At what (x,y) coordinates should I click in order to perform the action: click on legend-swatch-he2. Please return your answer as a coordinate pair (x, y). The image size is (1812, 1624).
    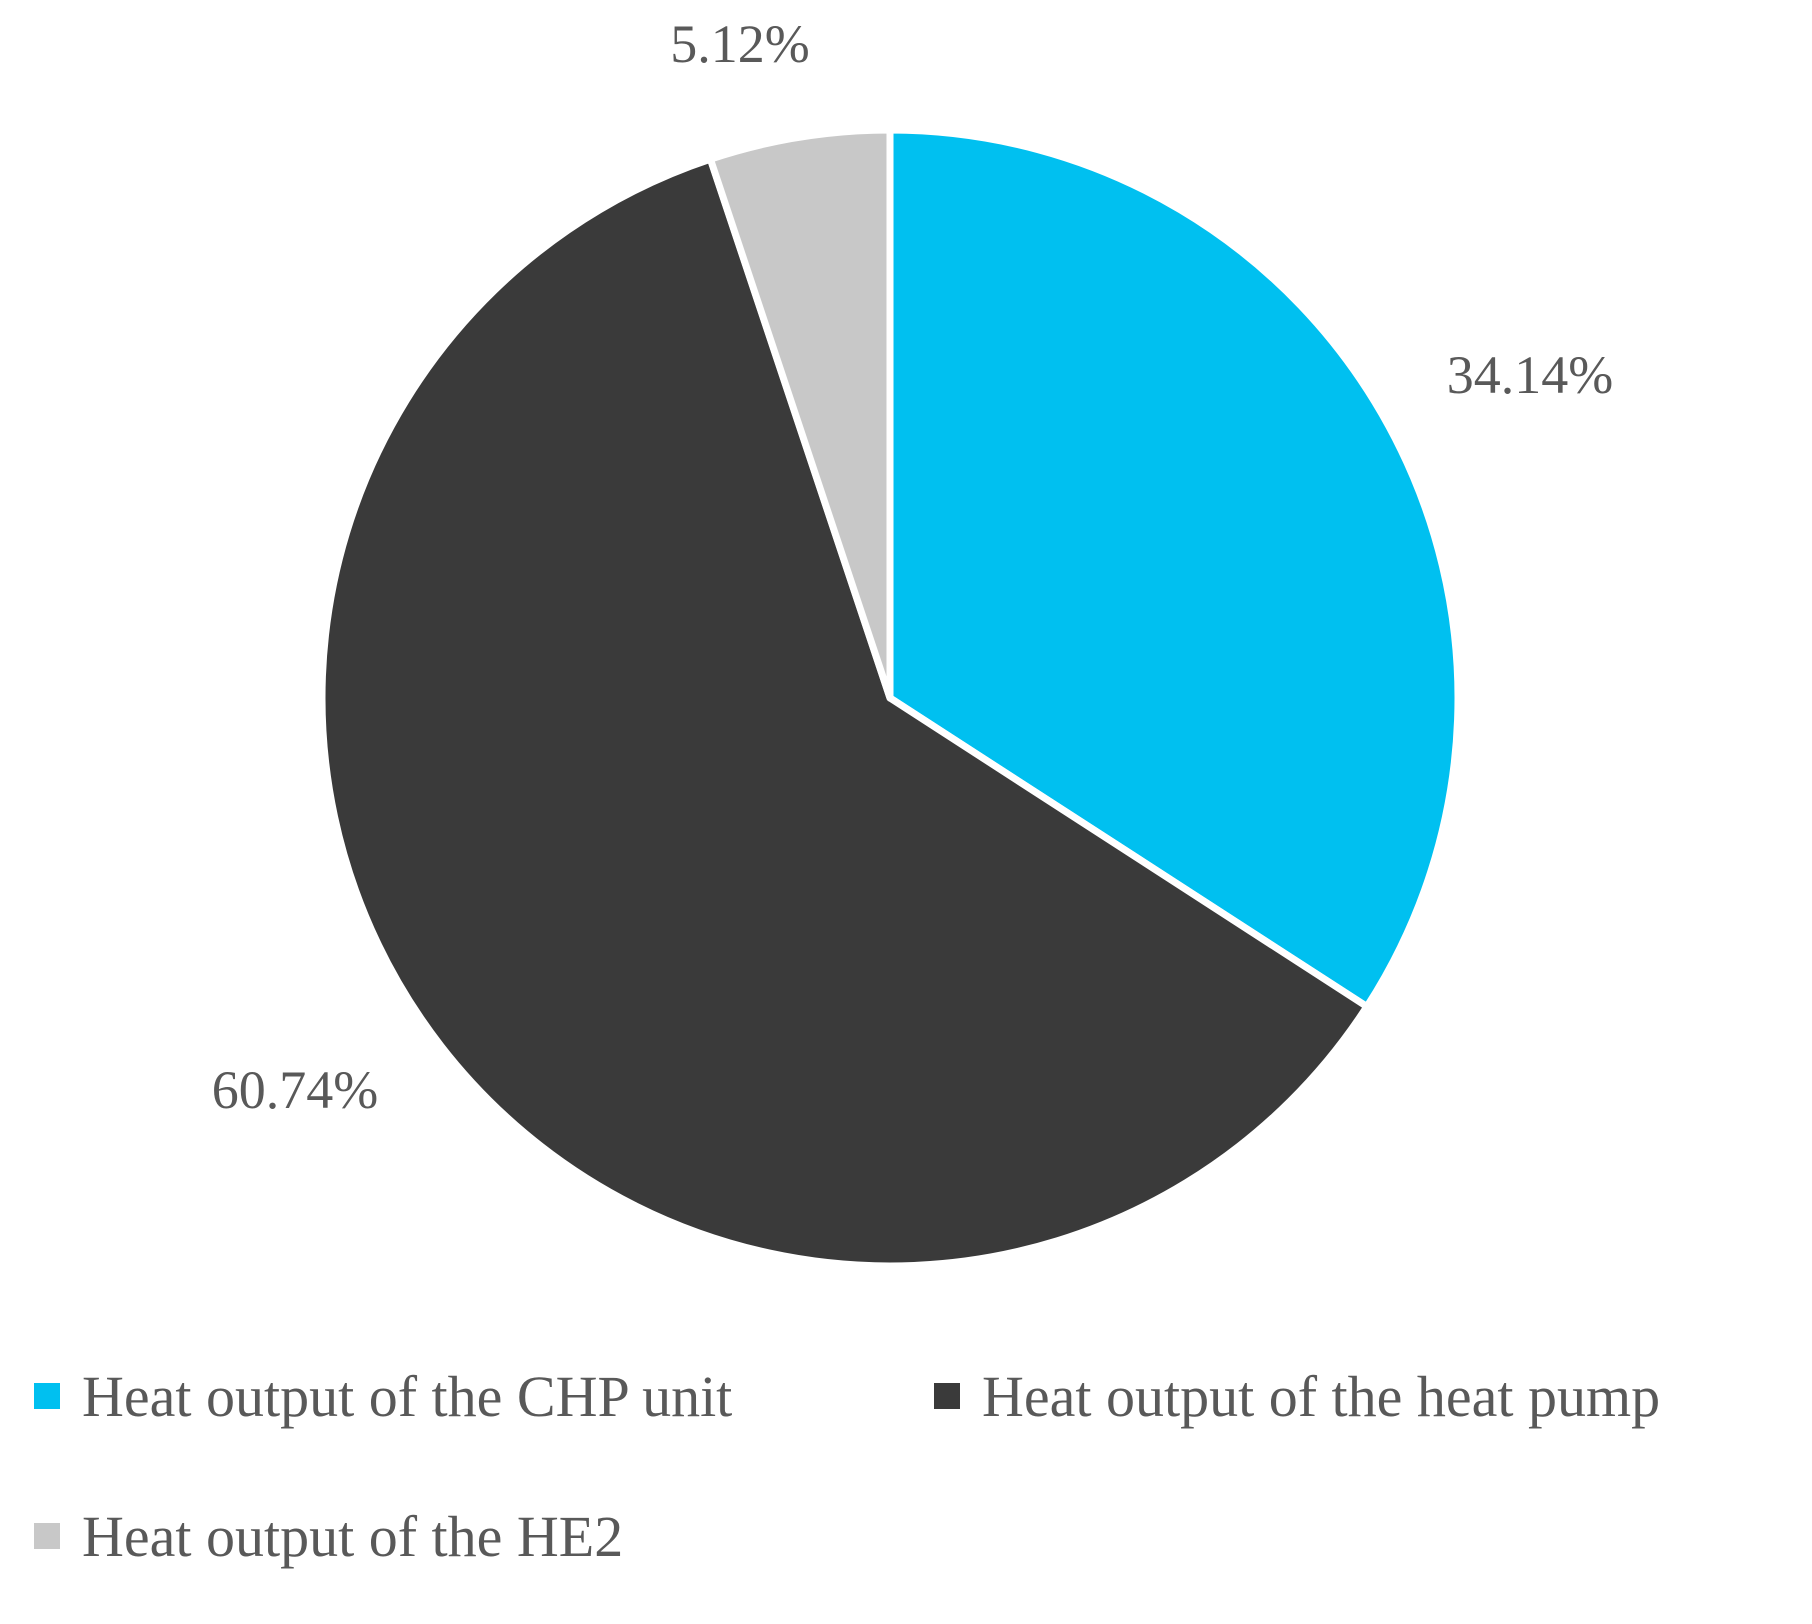
    Looking at the image, I should click on (47, 1536).